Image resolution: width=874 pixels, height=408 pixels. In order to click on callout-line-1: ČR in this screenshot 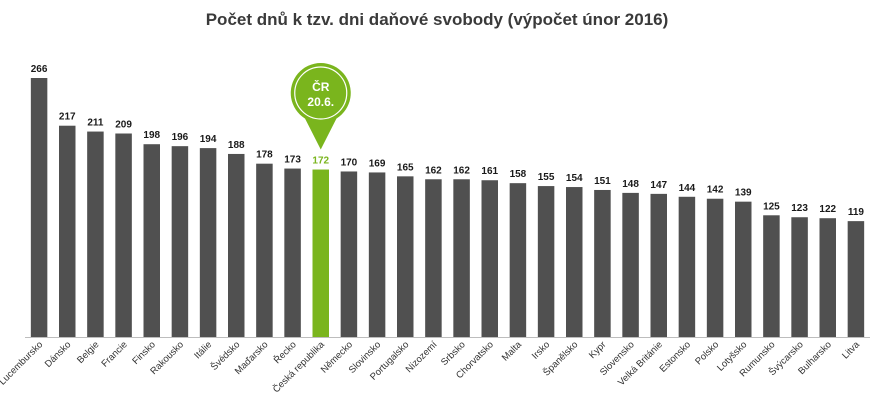, I will do `click(321, 86)`.